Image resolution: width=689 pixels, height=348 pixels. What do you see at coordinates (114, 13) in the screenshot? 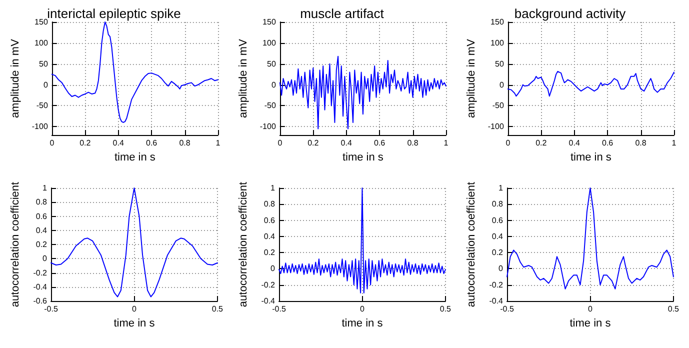
I see `chart-title: interictal epileptic spike` at bounding box center [114, 13].